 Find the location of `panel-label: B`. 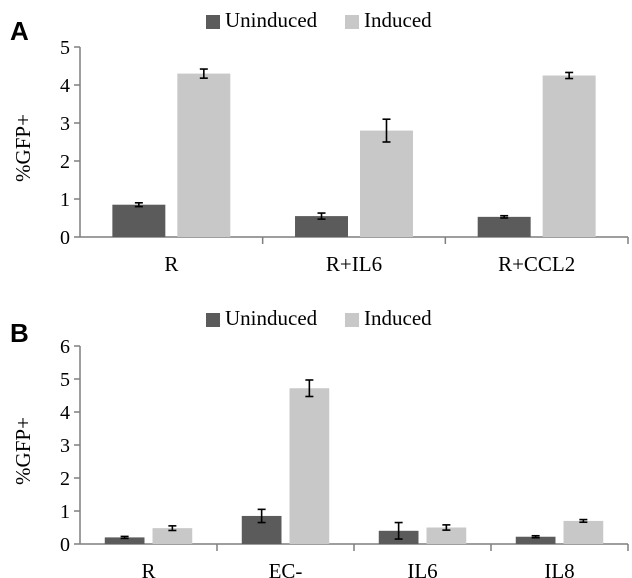

panel-label: B is located at coordinates (19, 333).